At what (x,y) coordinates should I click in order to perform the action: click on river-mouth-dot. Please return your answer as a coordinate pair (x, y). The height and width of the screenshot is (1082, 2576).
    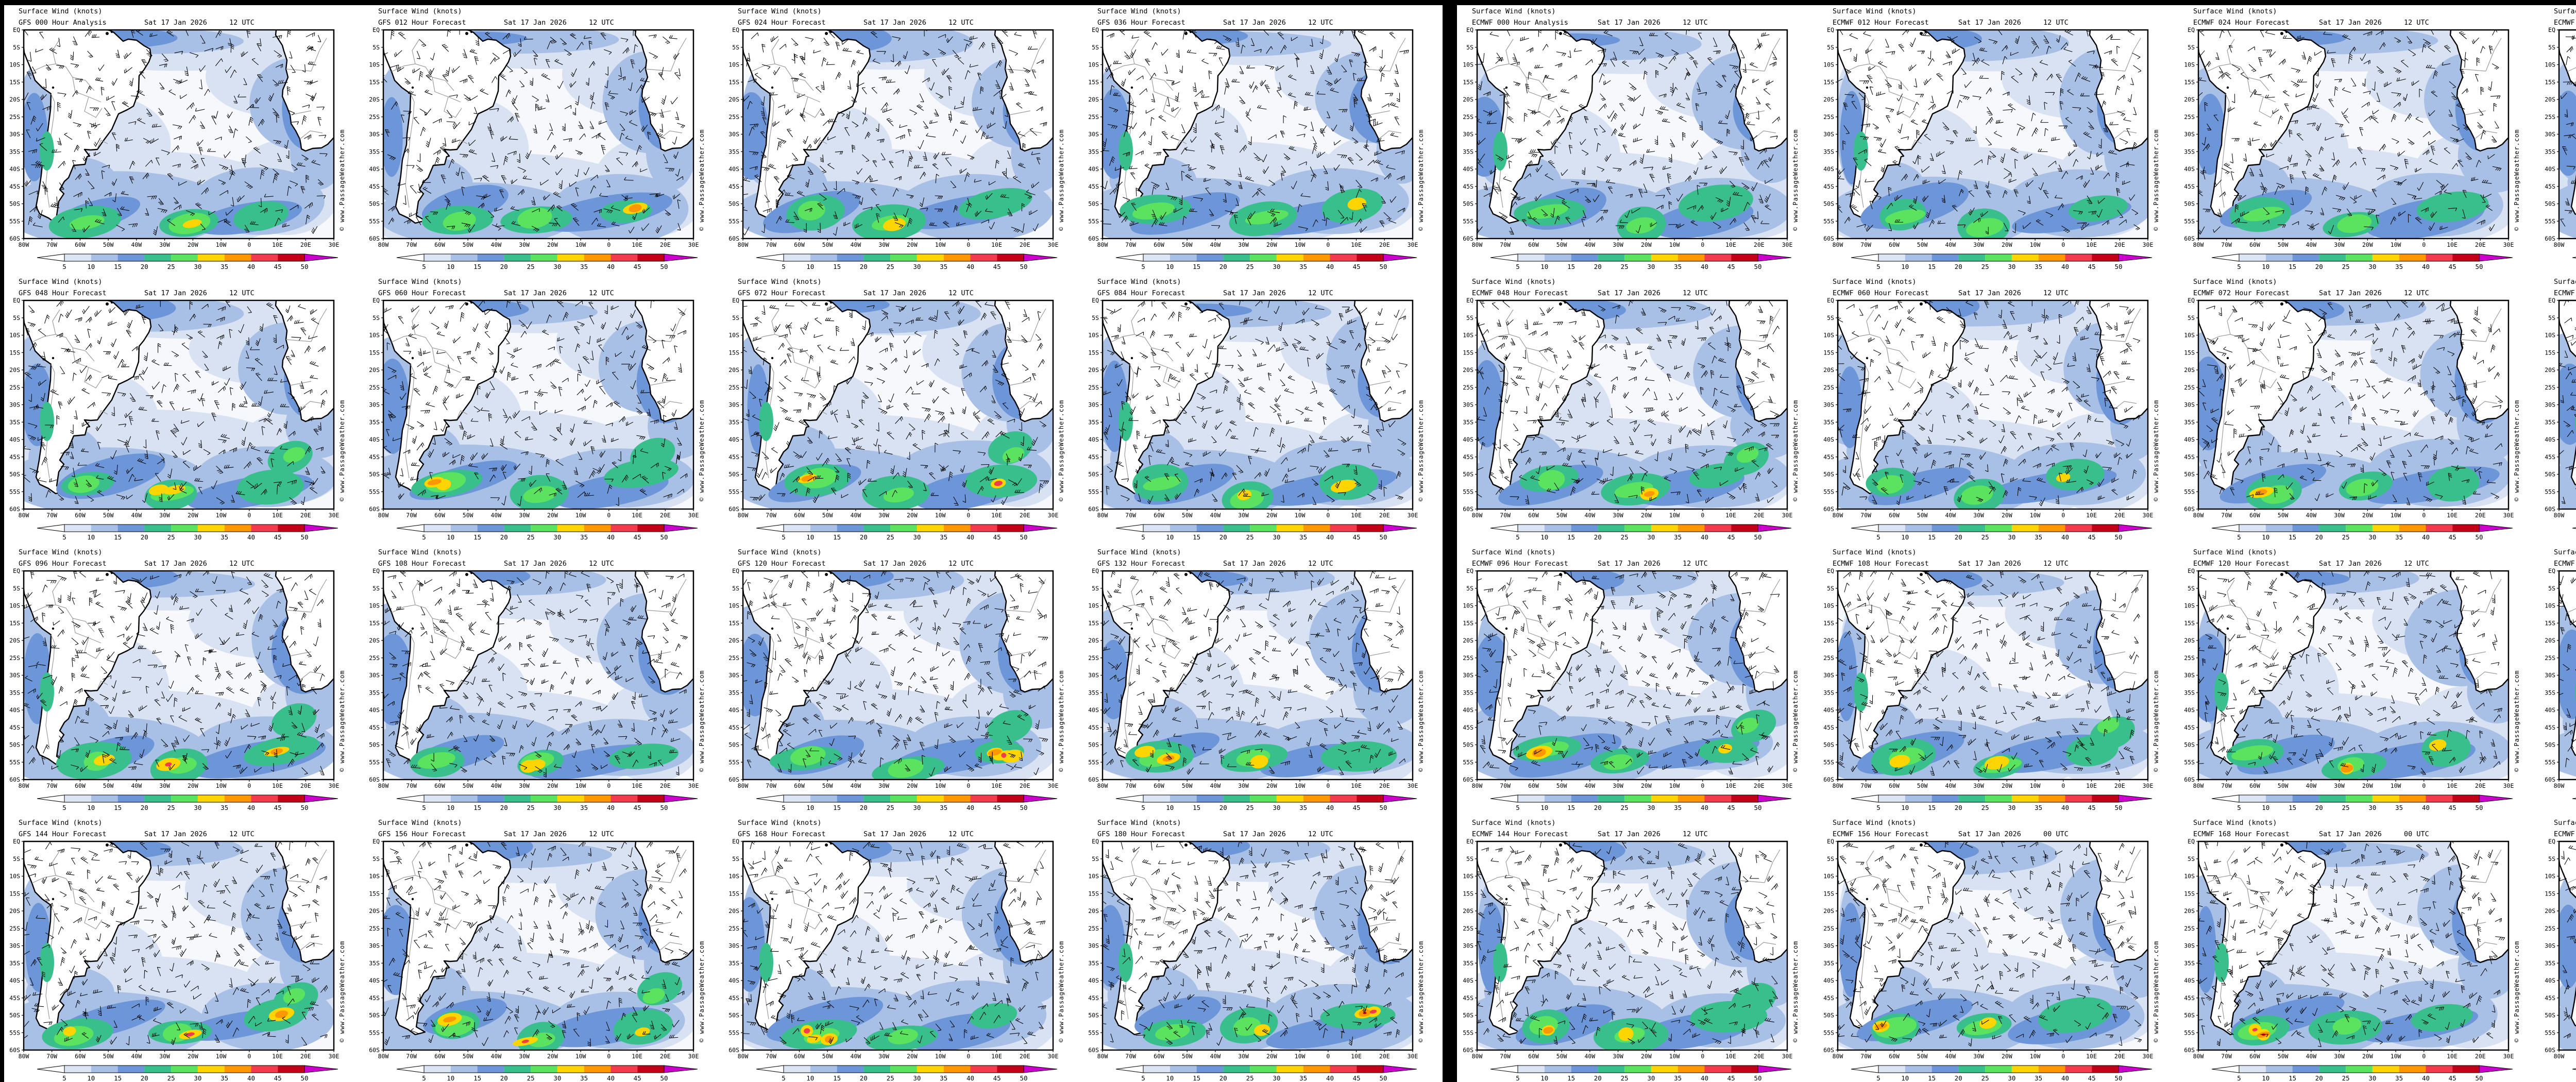
    Looking at the image, I should click on (471, 302).